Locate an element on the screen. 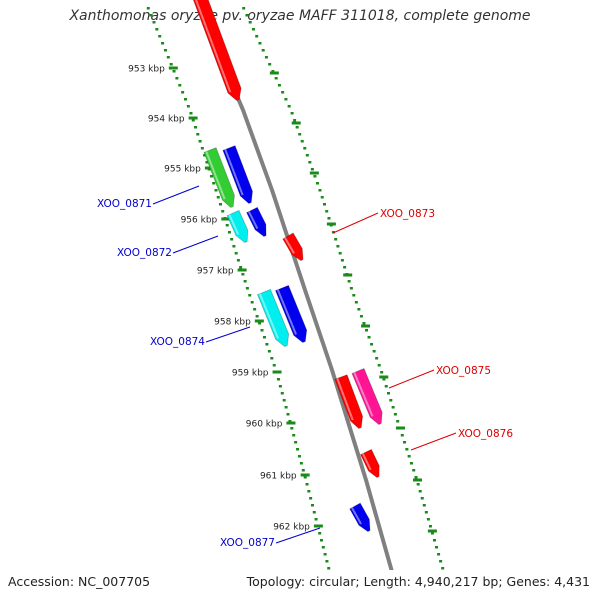  gene-label-xoo-0874: XOO_0874 is located at coordinates (177, 342).